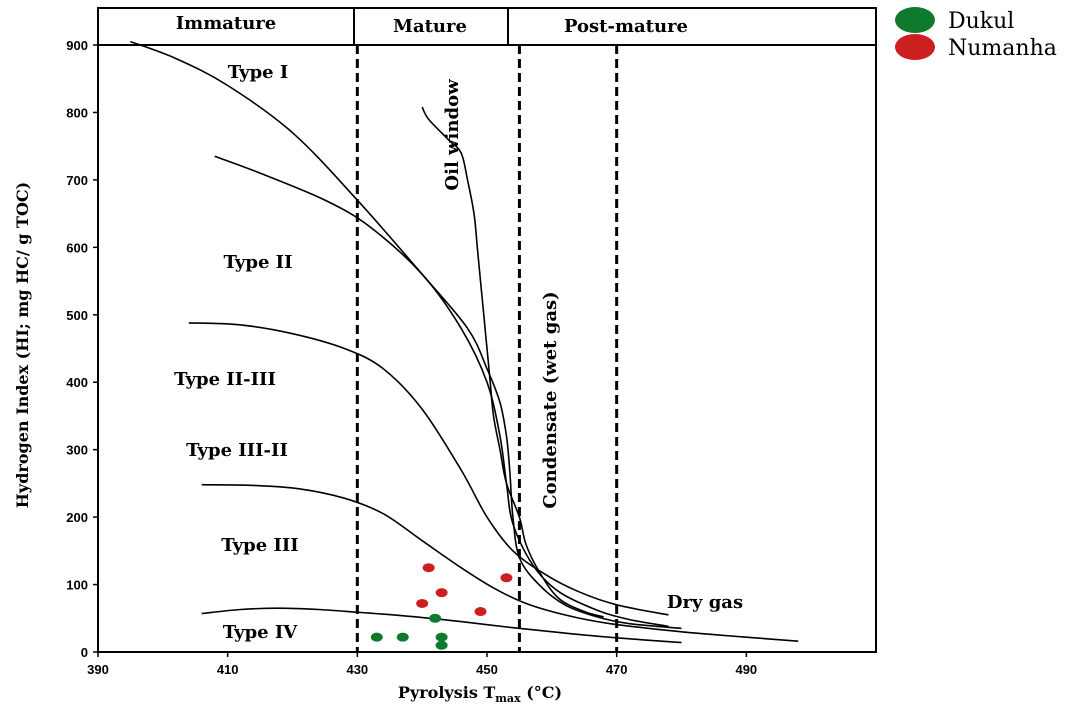  Describe the element at coordinates (441, 606) in the screenshot. I see `data-points` at that location.